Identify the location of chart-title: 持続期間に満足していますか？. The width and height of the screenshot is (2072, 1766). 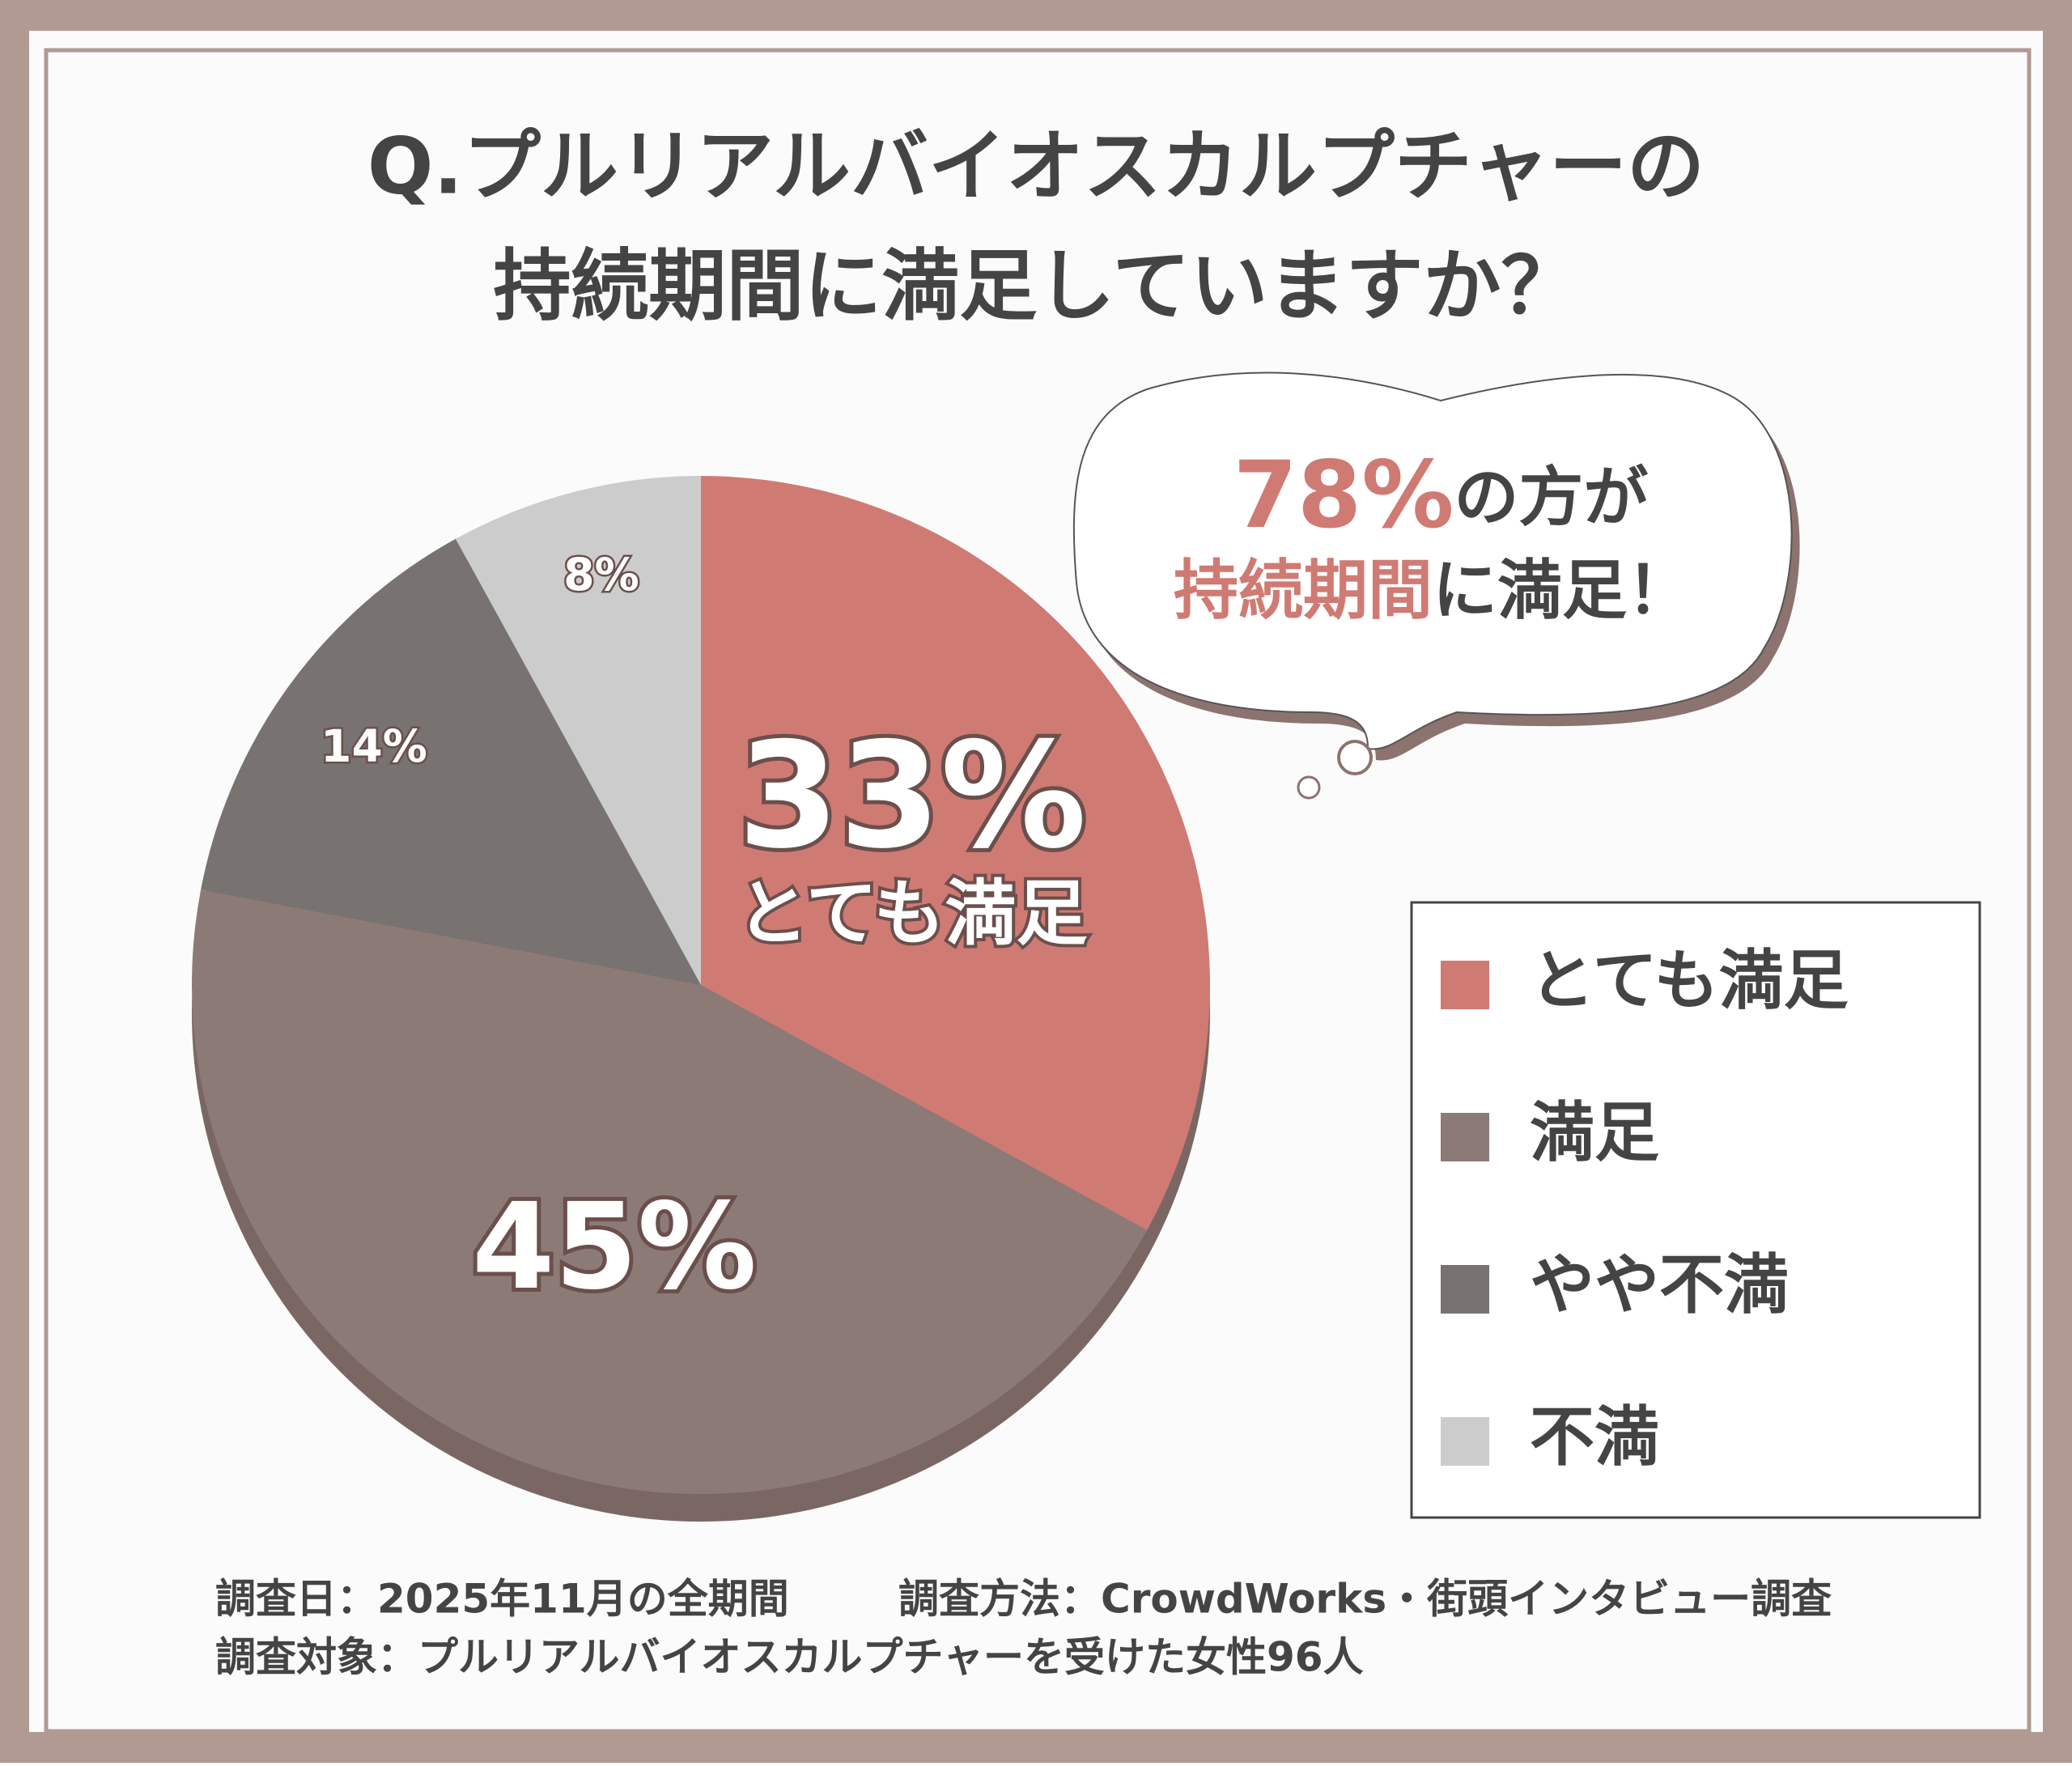
(1035, 285).